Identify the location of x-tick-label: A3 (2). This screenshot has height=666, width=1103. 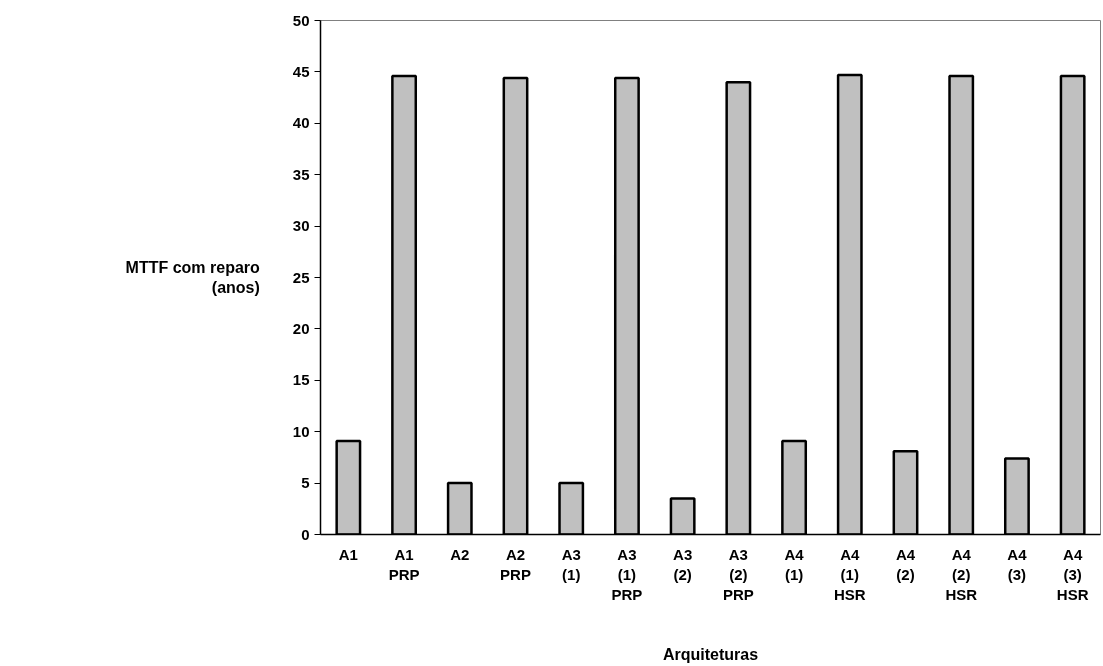
(683, 564).